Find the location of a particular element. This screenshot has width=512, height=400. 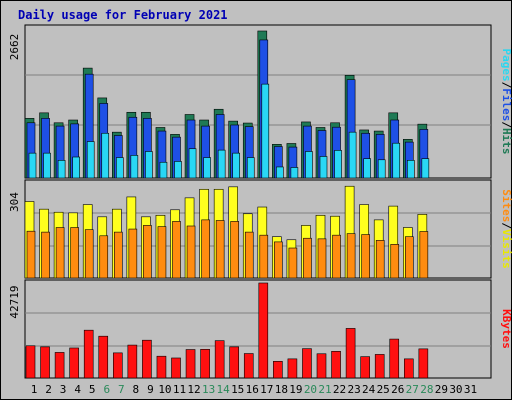

x-tick-label-19: 19 is located at coordinates (295, 389).